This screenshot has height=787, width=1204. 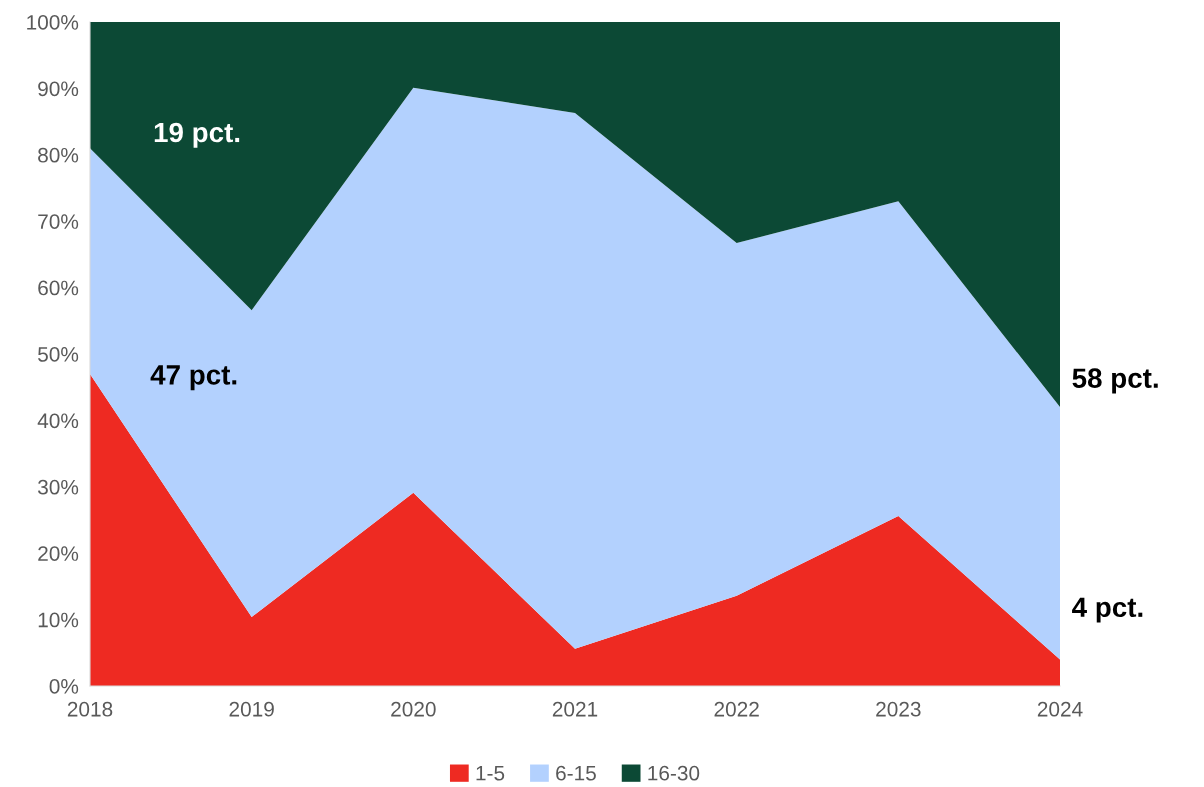 What do you see at coordinates (58, 487) in the screenshot?
I see `y-tick-label: 30%` at bounding box center [58, 487].